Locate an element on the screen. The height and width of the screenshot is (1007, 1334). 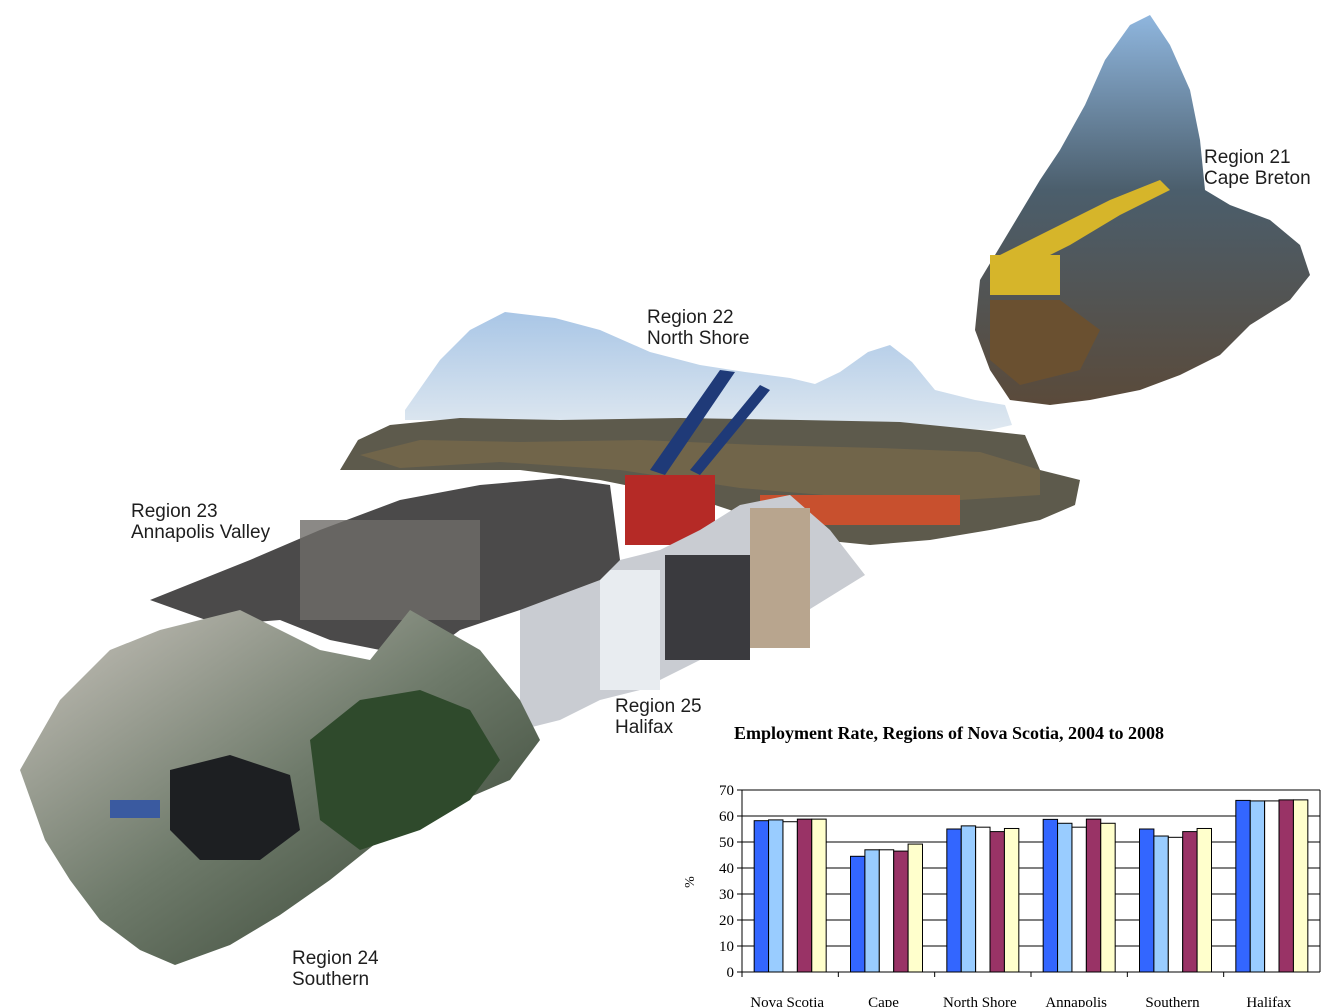
y-tick-label: 60 is located at coordinates (726, 817).